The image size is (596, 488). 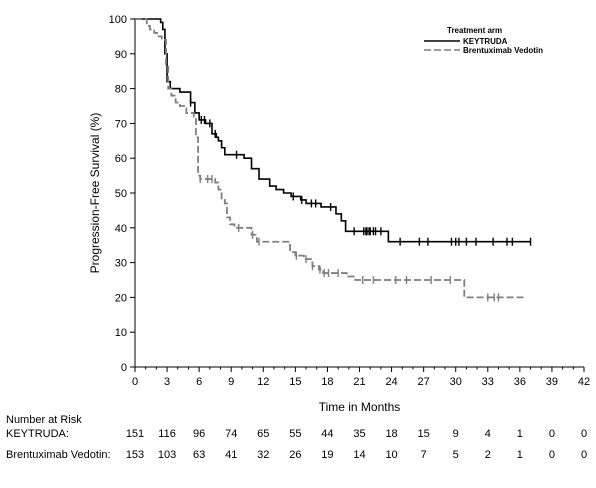 I want to click on x-tick-label: 30, so click(x=456, y=382).